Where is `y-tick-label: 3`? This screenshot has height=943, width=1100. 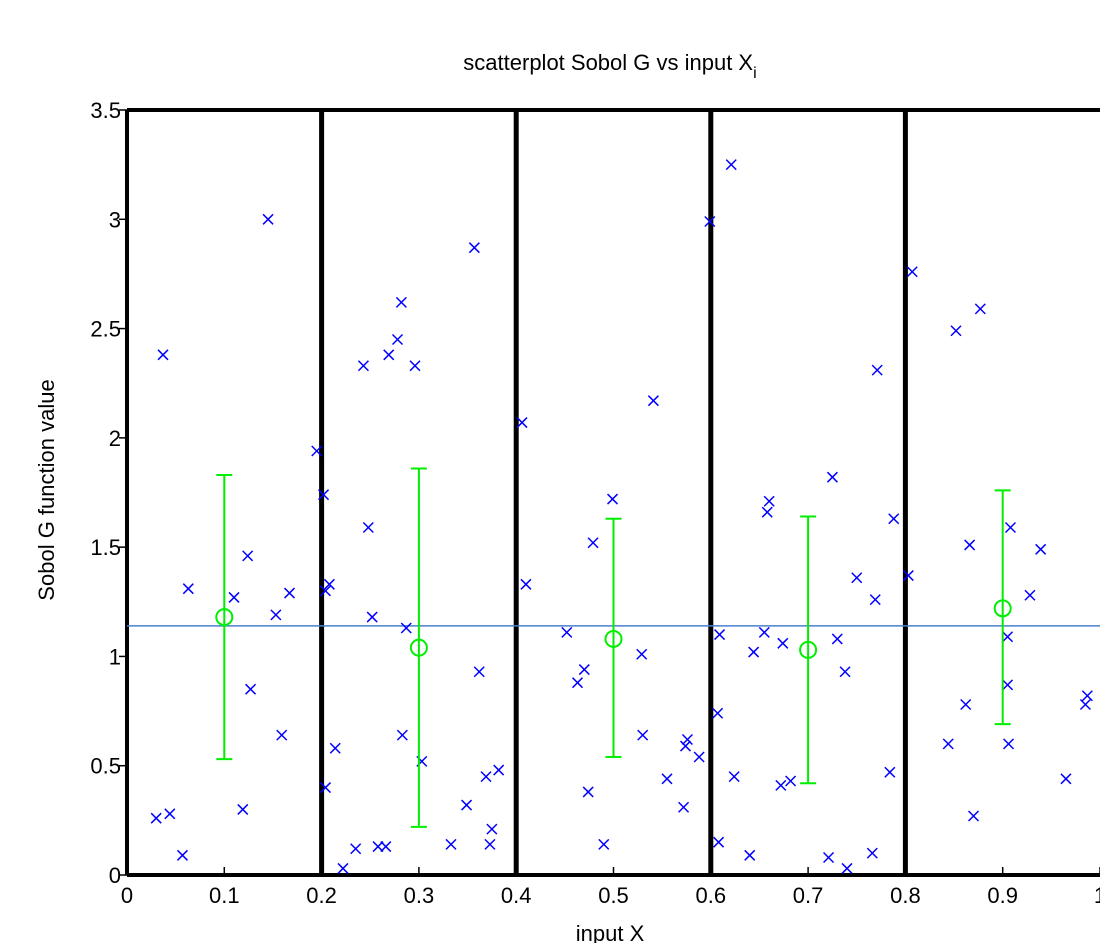 y-tick-label: 3 is located at coordinates (115, 219).